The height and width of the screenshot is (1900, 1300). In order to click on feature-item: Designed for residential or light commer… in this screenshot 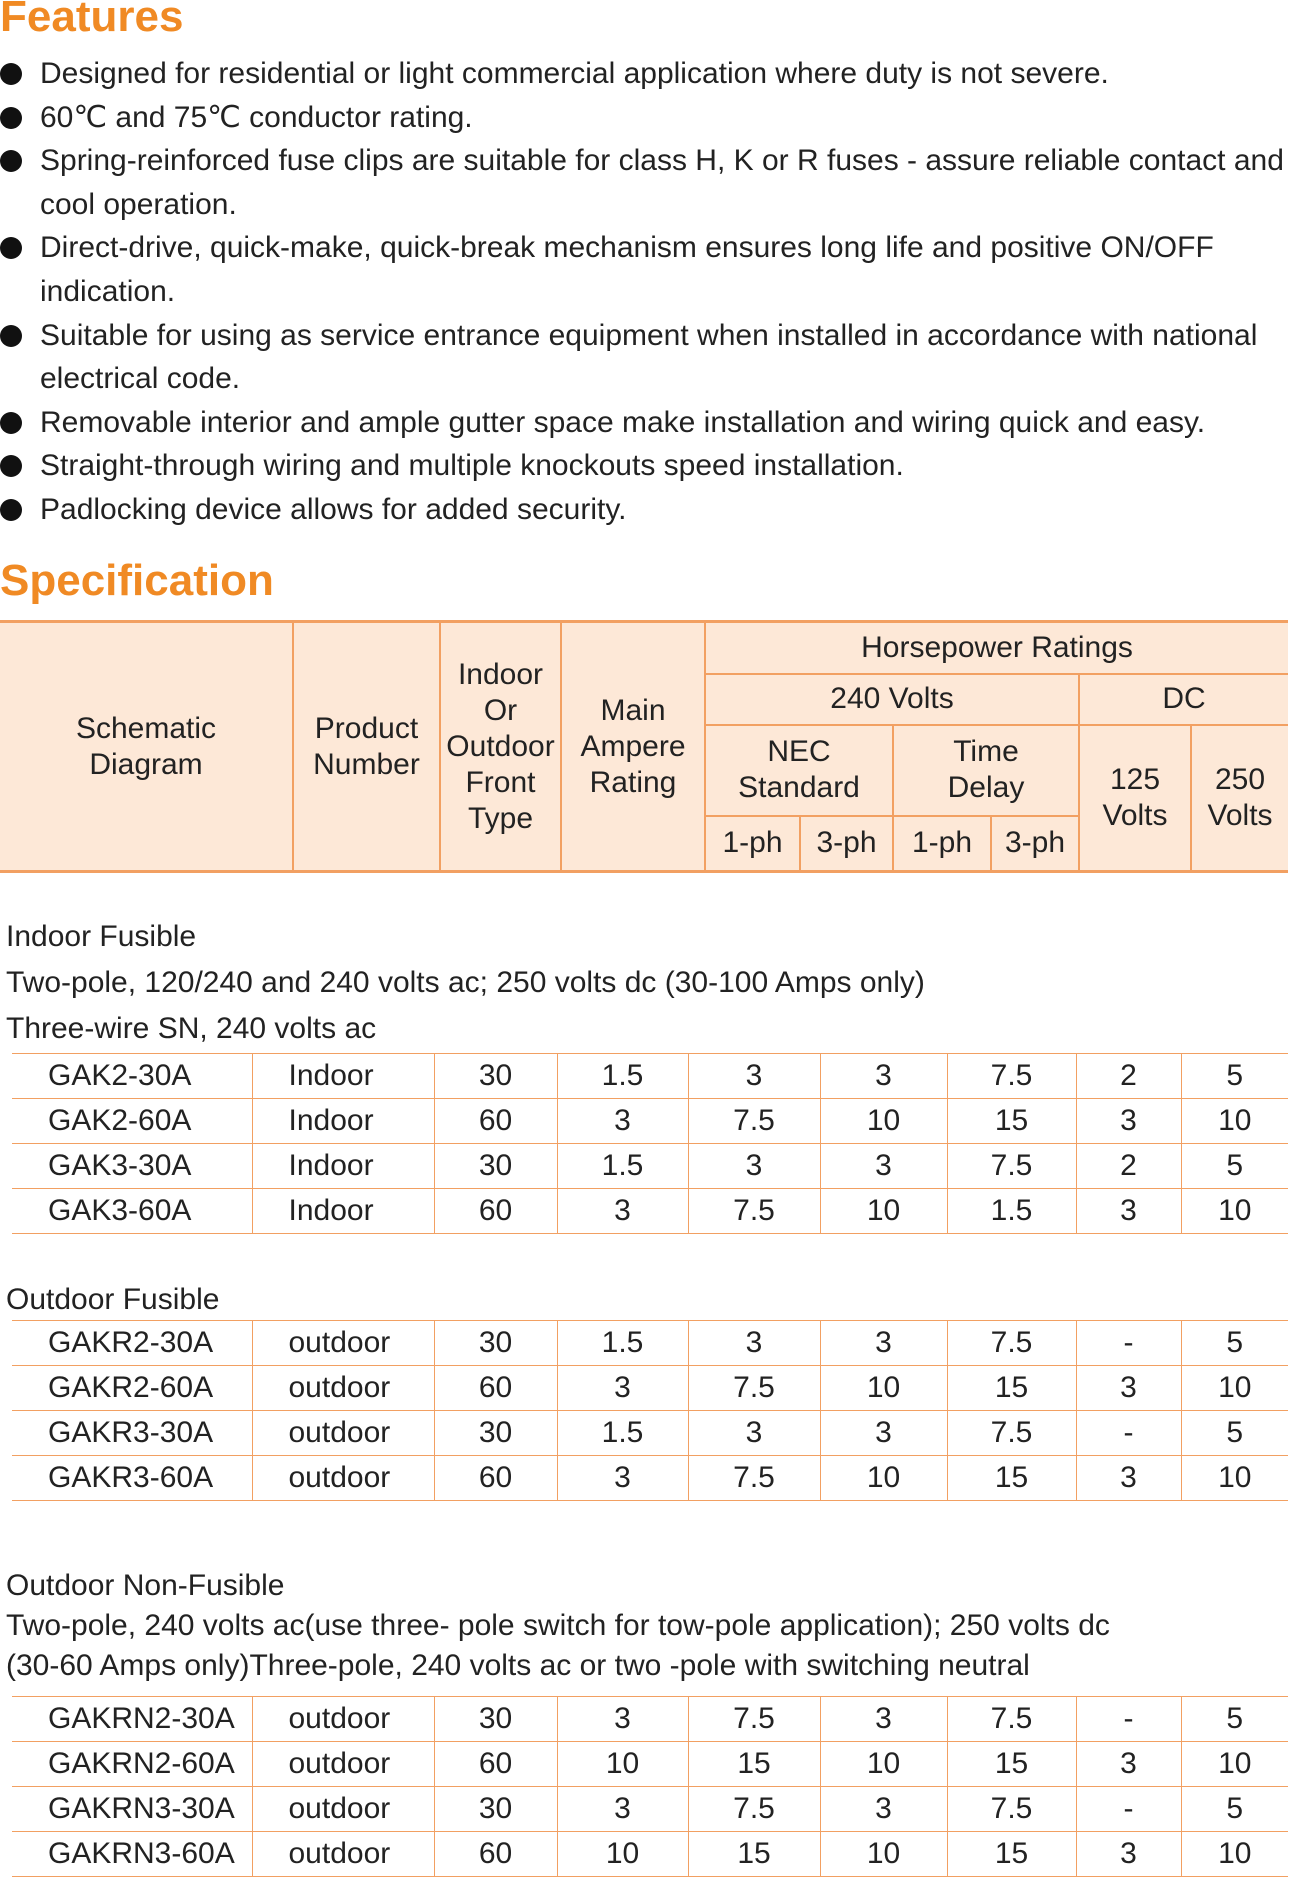, I will do `click(650, 74)`.